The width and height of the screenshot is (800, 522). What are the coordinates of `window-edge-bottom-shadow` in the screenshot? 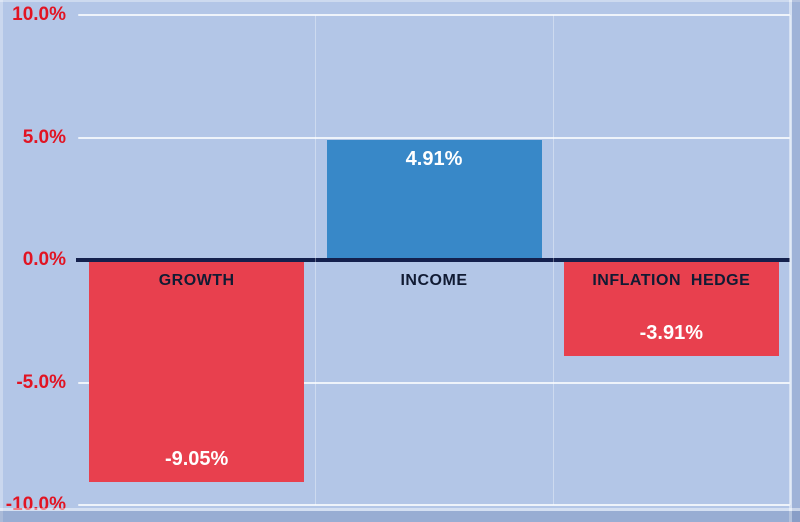 It's located at (400, 516).